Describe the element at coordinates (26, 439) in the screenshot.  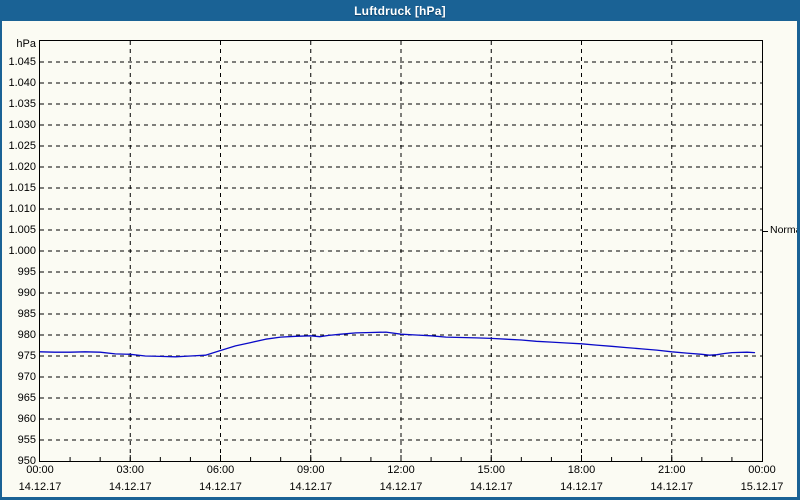
I see `y-tick-label: 955` at that location.